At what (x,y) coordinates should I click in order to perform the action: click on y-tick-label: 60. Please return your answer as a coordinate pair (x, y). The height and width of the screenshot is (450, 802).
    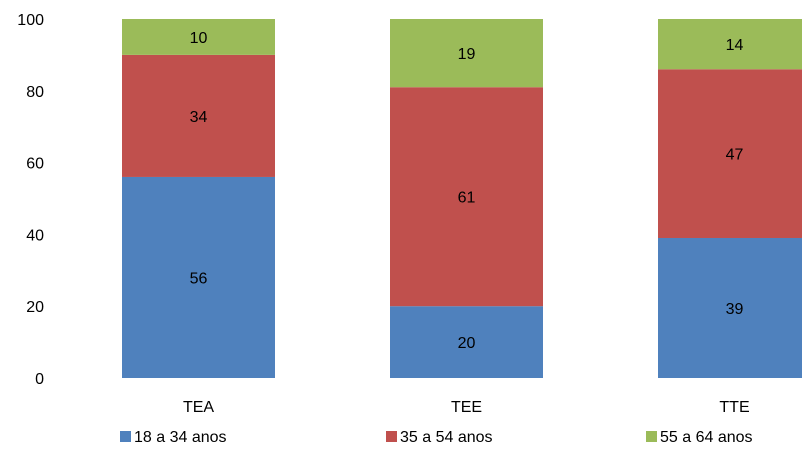
    Looking at the image, I should click on (35, 164).